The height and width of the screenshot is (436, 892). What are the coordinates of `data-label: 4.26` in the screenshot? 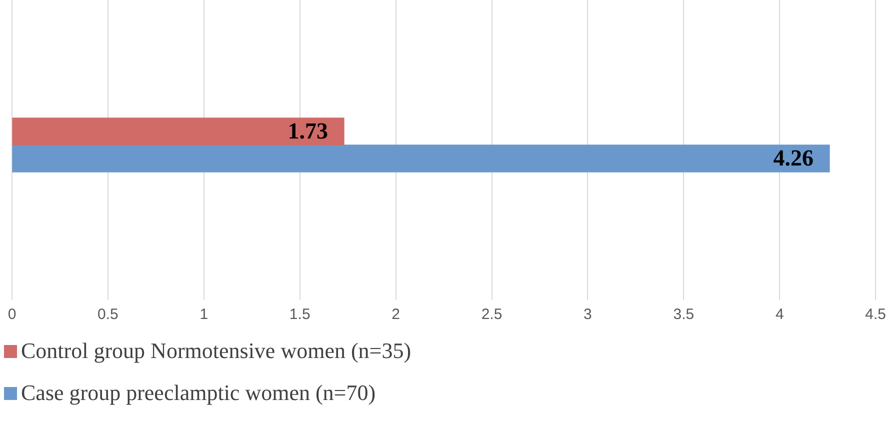 It's located at (793, 157).